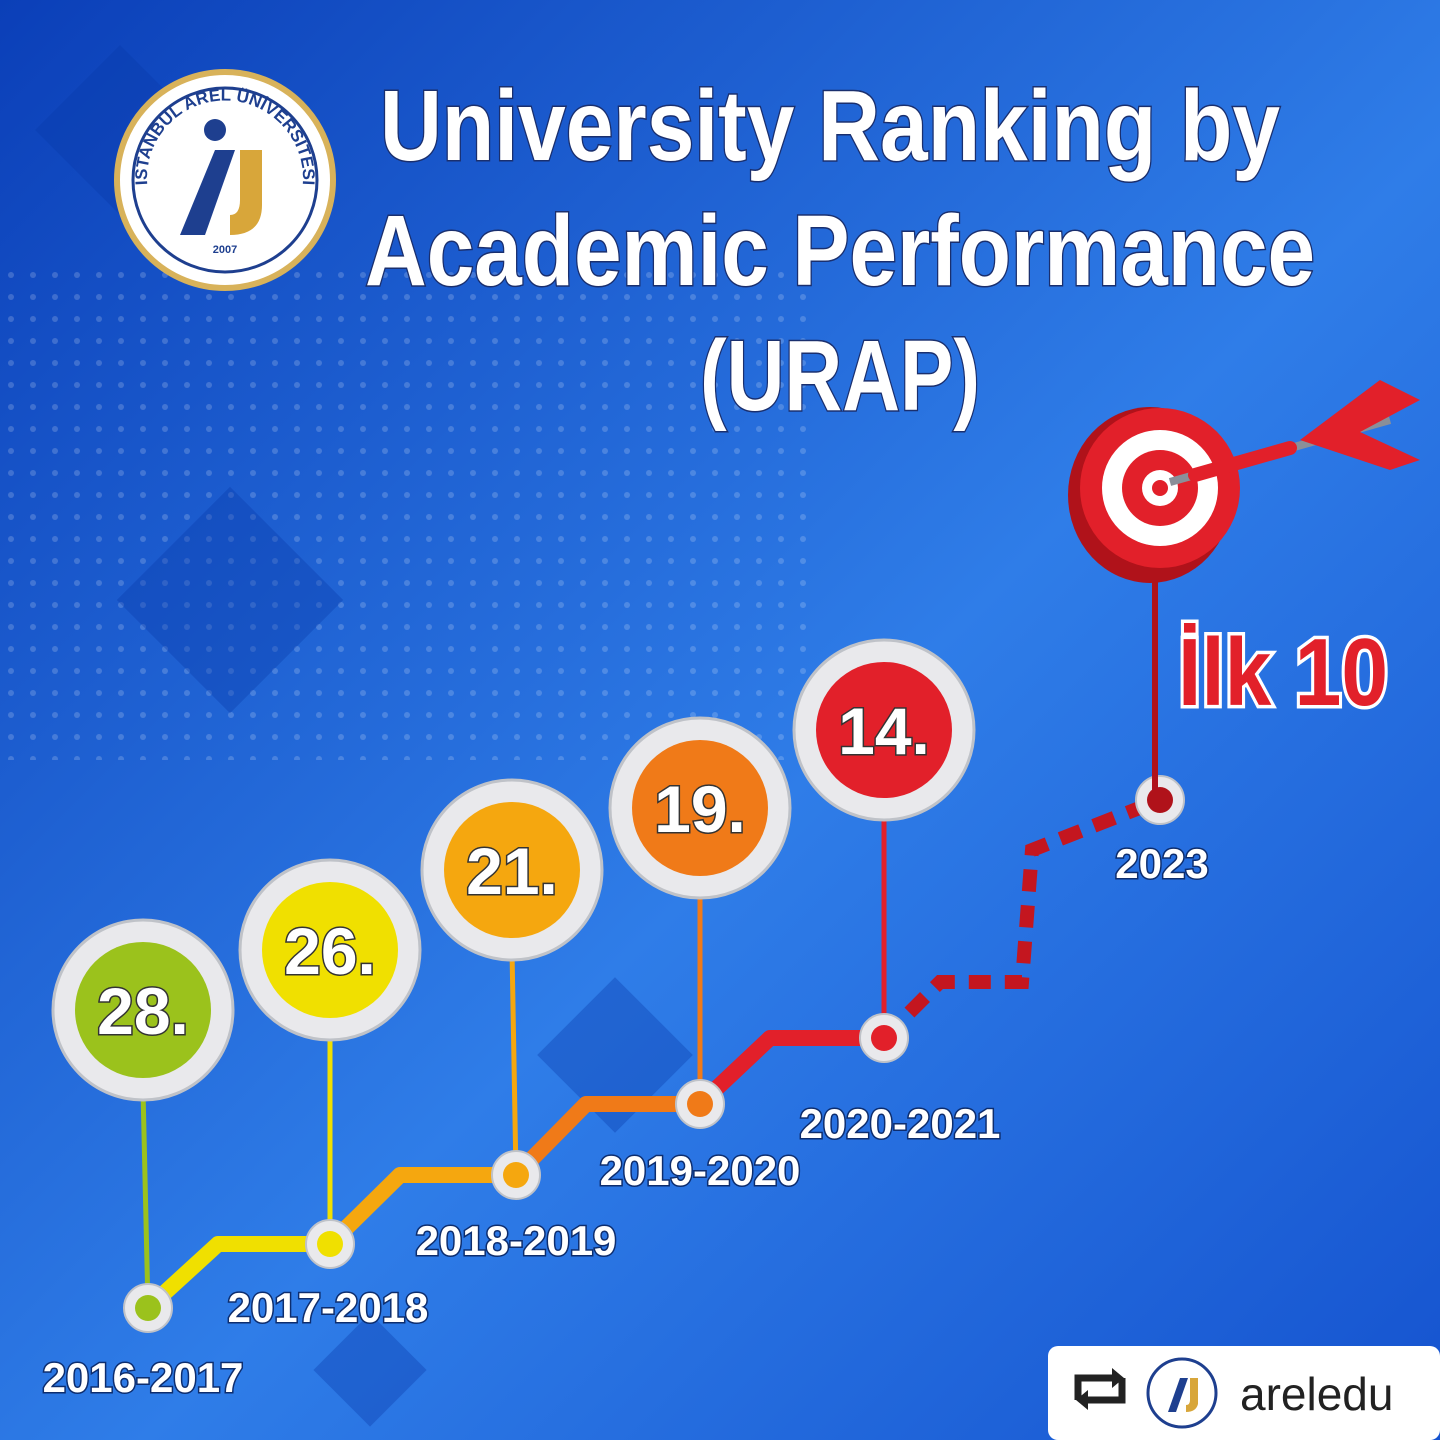 The image size is (1440, 1440). I want to click on rank-label: 28., so click(143, 1011).